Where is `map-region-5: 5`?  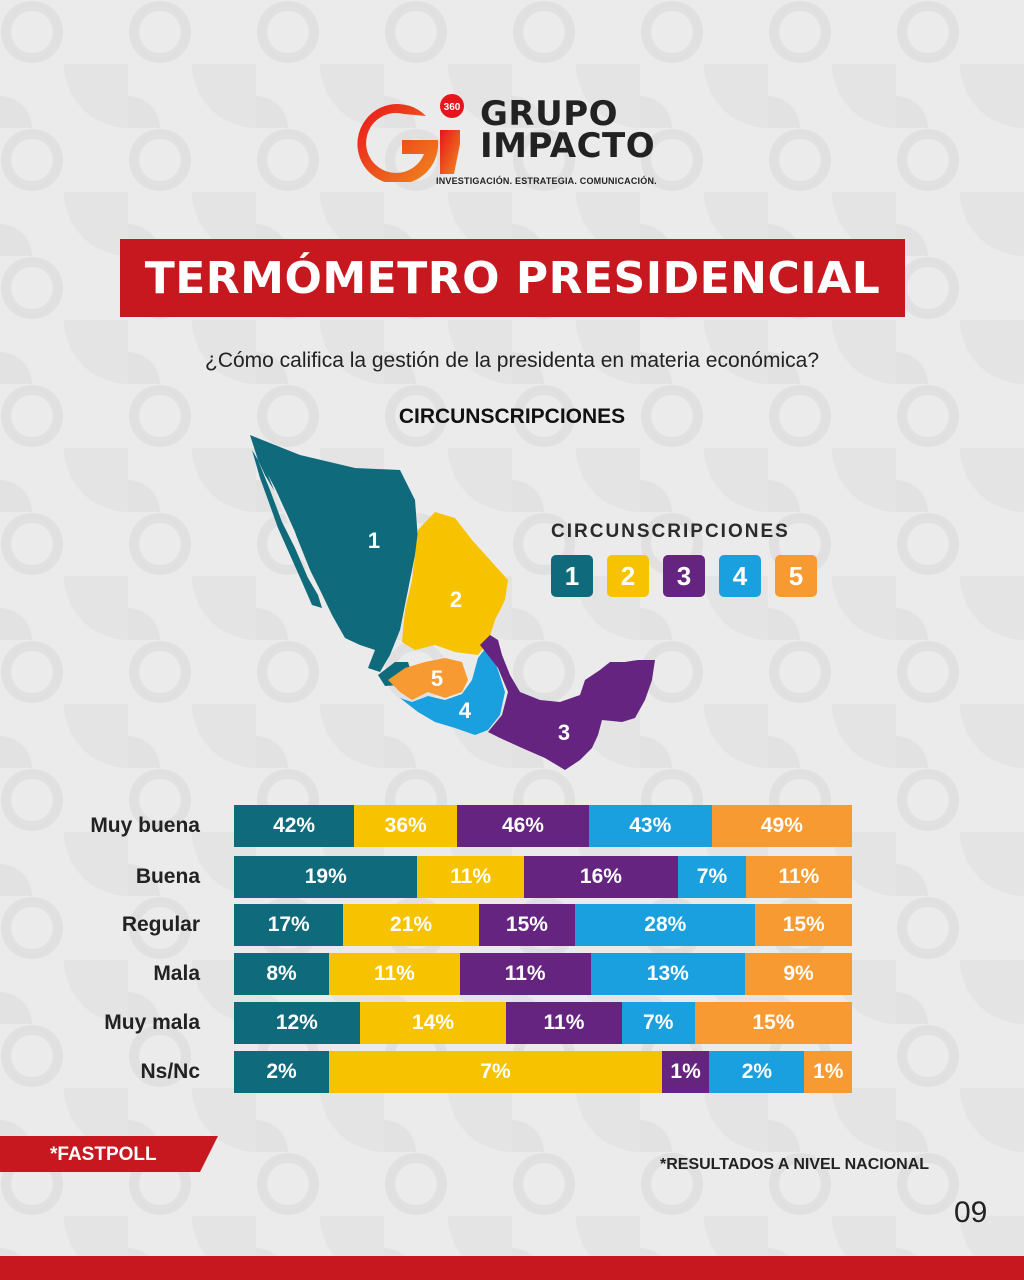 map-region-5: 5 is located at coordinates (428, 679).